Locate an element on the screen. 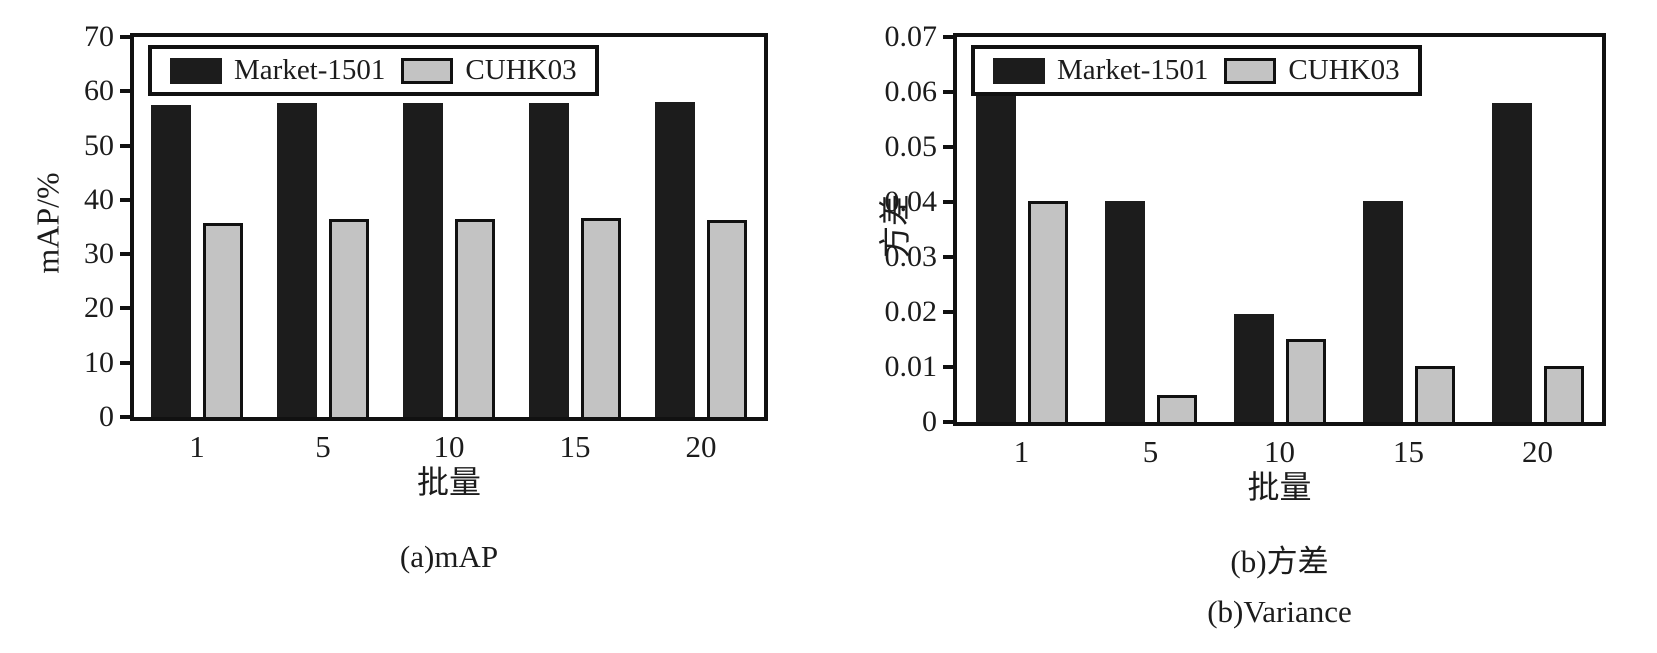 The width and height of the screenshot is (1657, 653). y-tick-label: 0.02 is located at coordinates (911, 311).